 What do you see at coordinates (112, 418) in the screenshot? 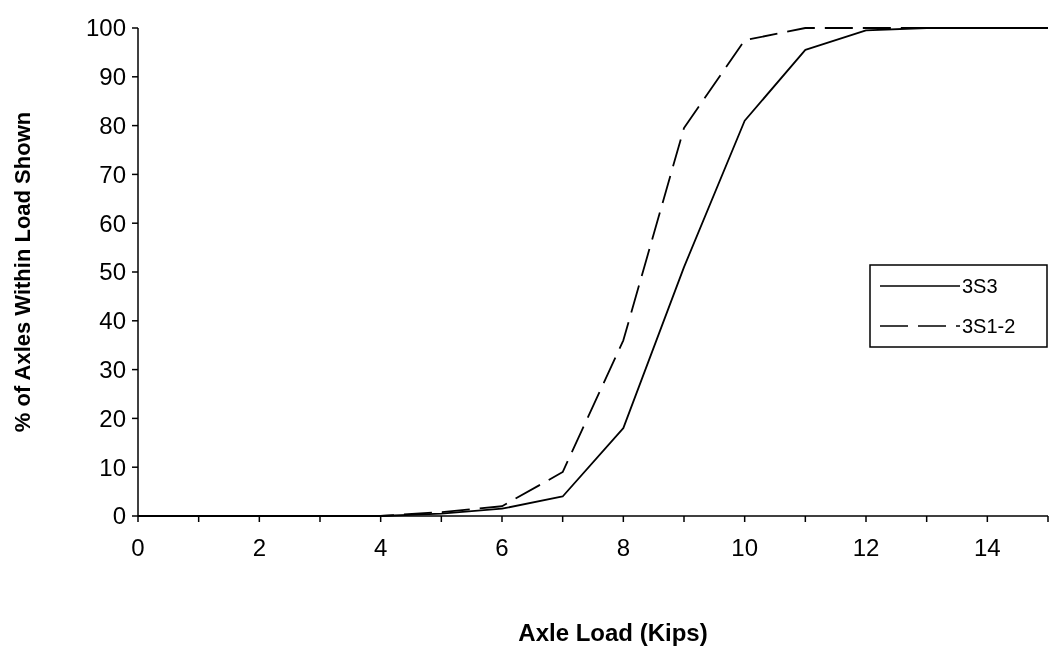
I see `y-tick-label: 20` at bounding box center [112, 418].